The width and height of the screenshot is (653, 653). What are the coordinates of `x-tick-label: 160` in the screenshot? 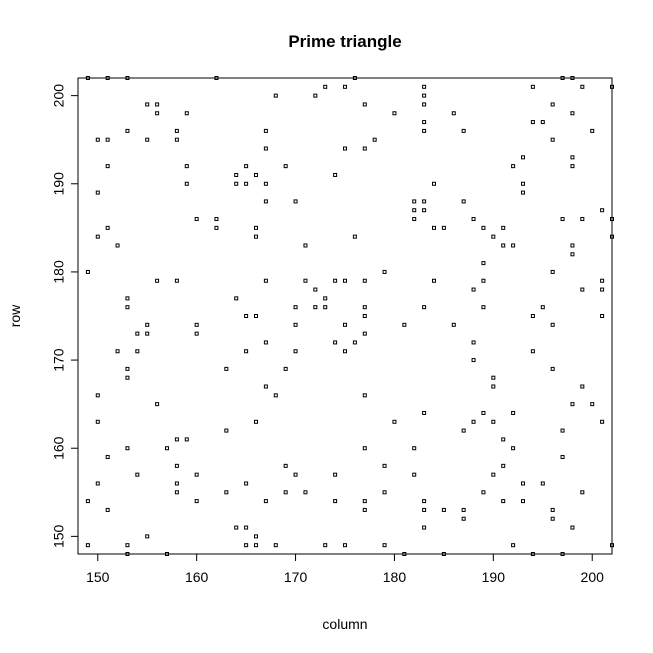 It's located at (197, 577).